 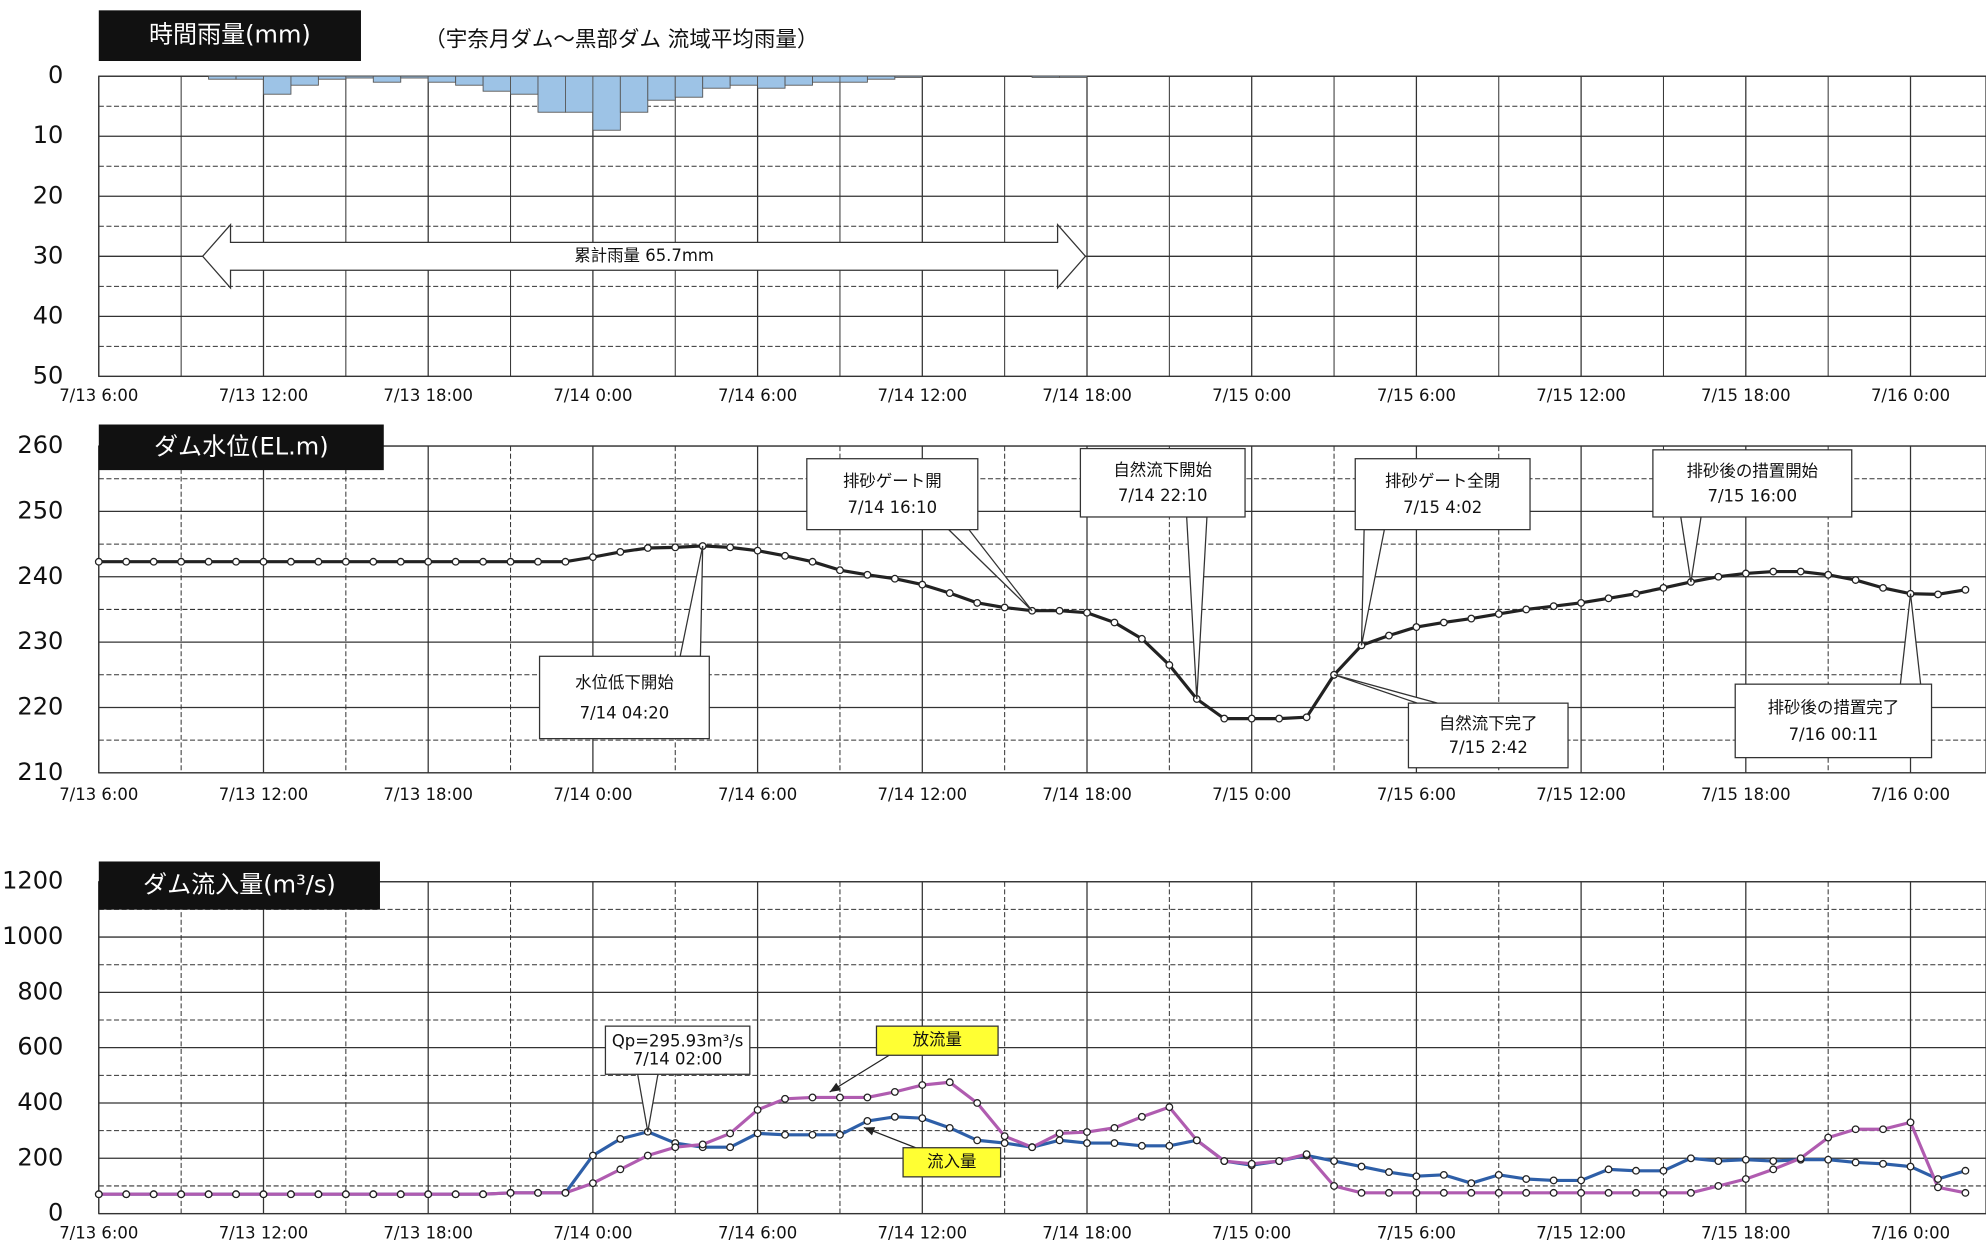 What do you see at coordinates (1834, 707) in the screenshot?
I see `callout-text: 排砂後の措置完了` at bounding box center [1834, 707].